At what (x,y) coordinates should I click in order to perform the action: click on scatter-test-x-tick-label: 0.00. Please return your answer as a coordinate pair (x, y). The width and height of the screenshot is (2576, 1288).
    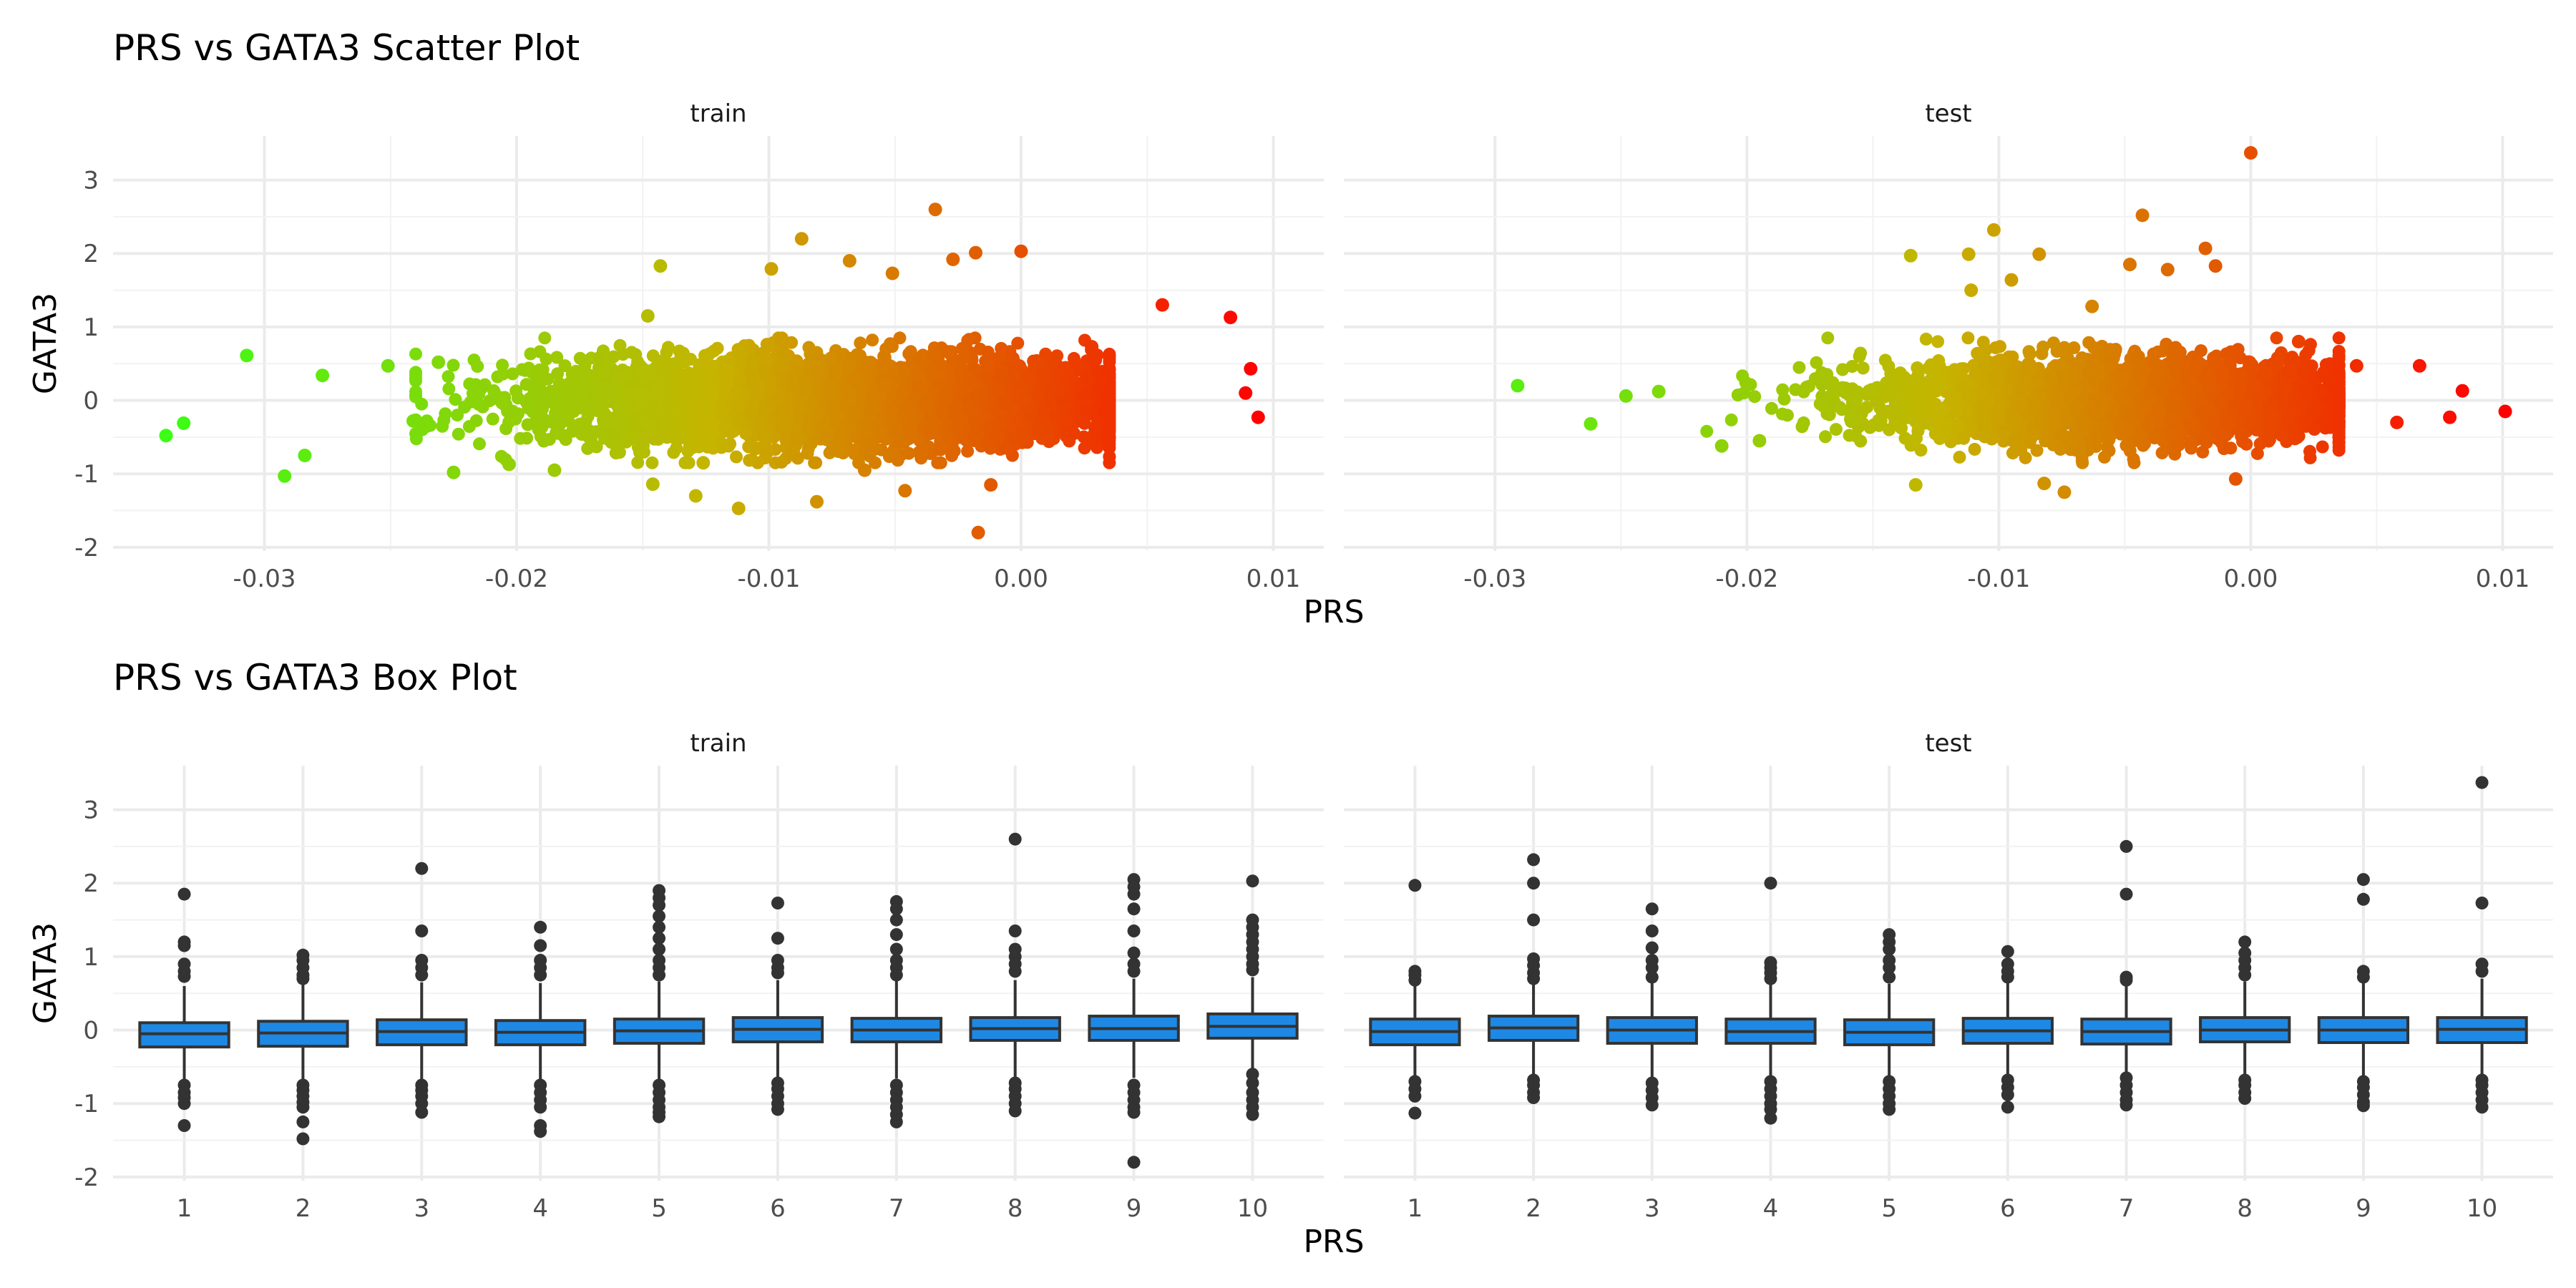
    Looking at the image, I should click on (2251, 579).